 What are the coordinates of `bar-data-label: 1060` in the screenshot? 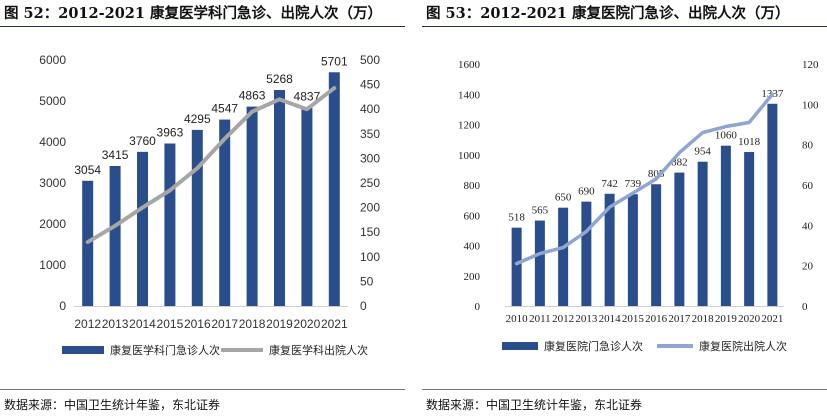 It's located at (726, 136).